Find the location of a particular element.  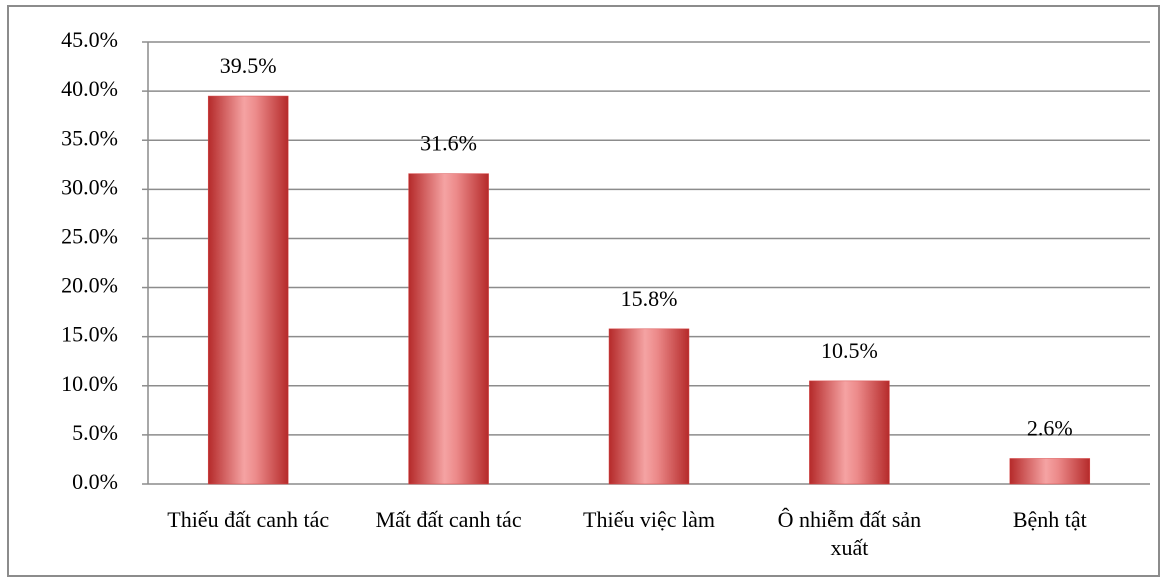

y-tick-label: 35.0% is located at coordinates (89, 137).